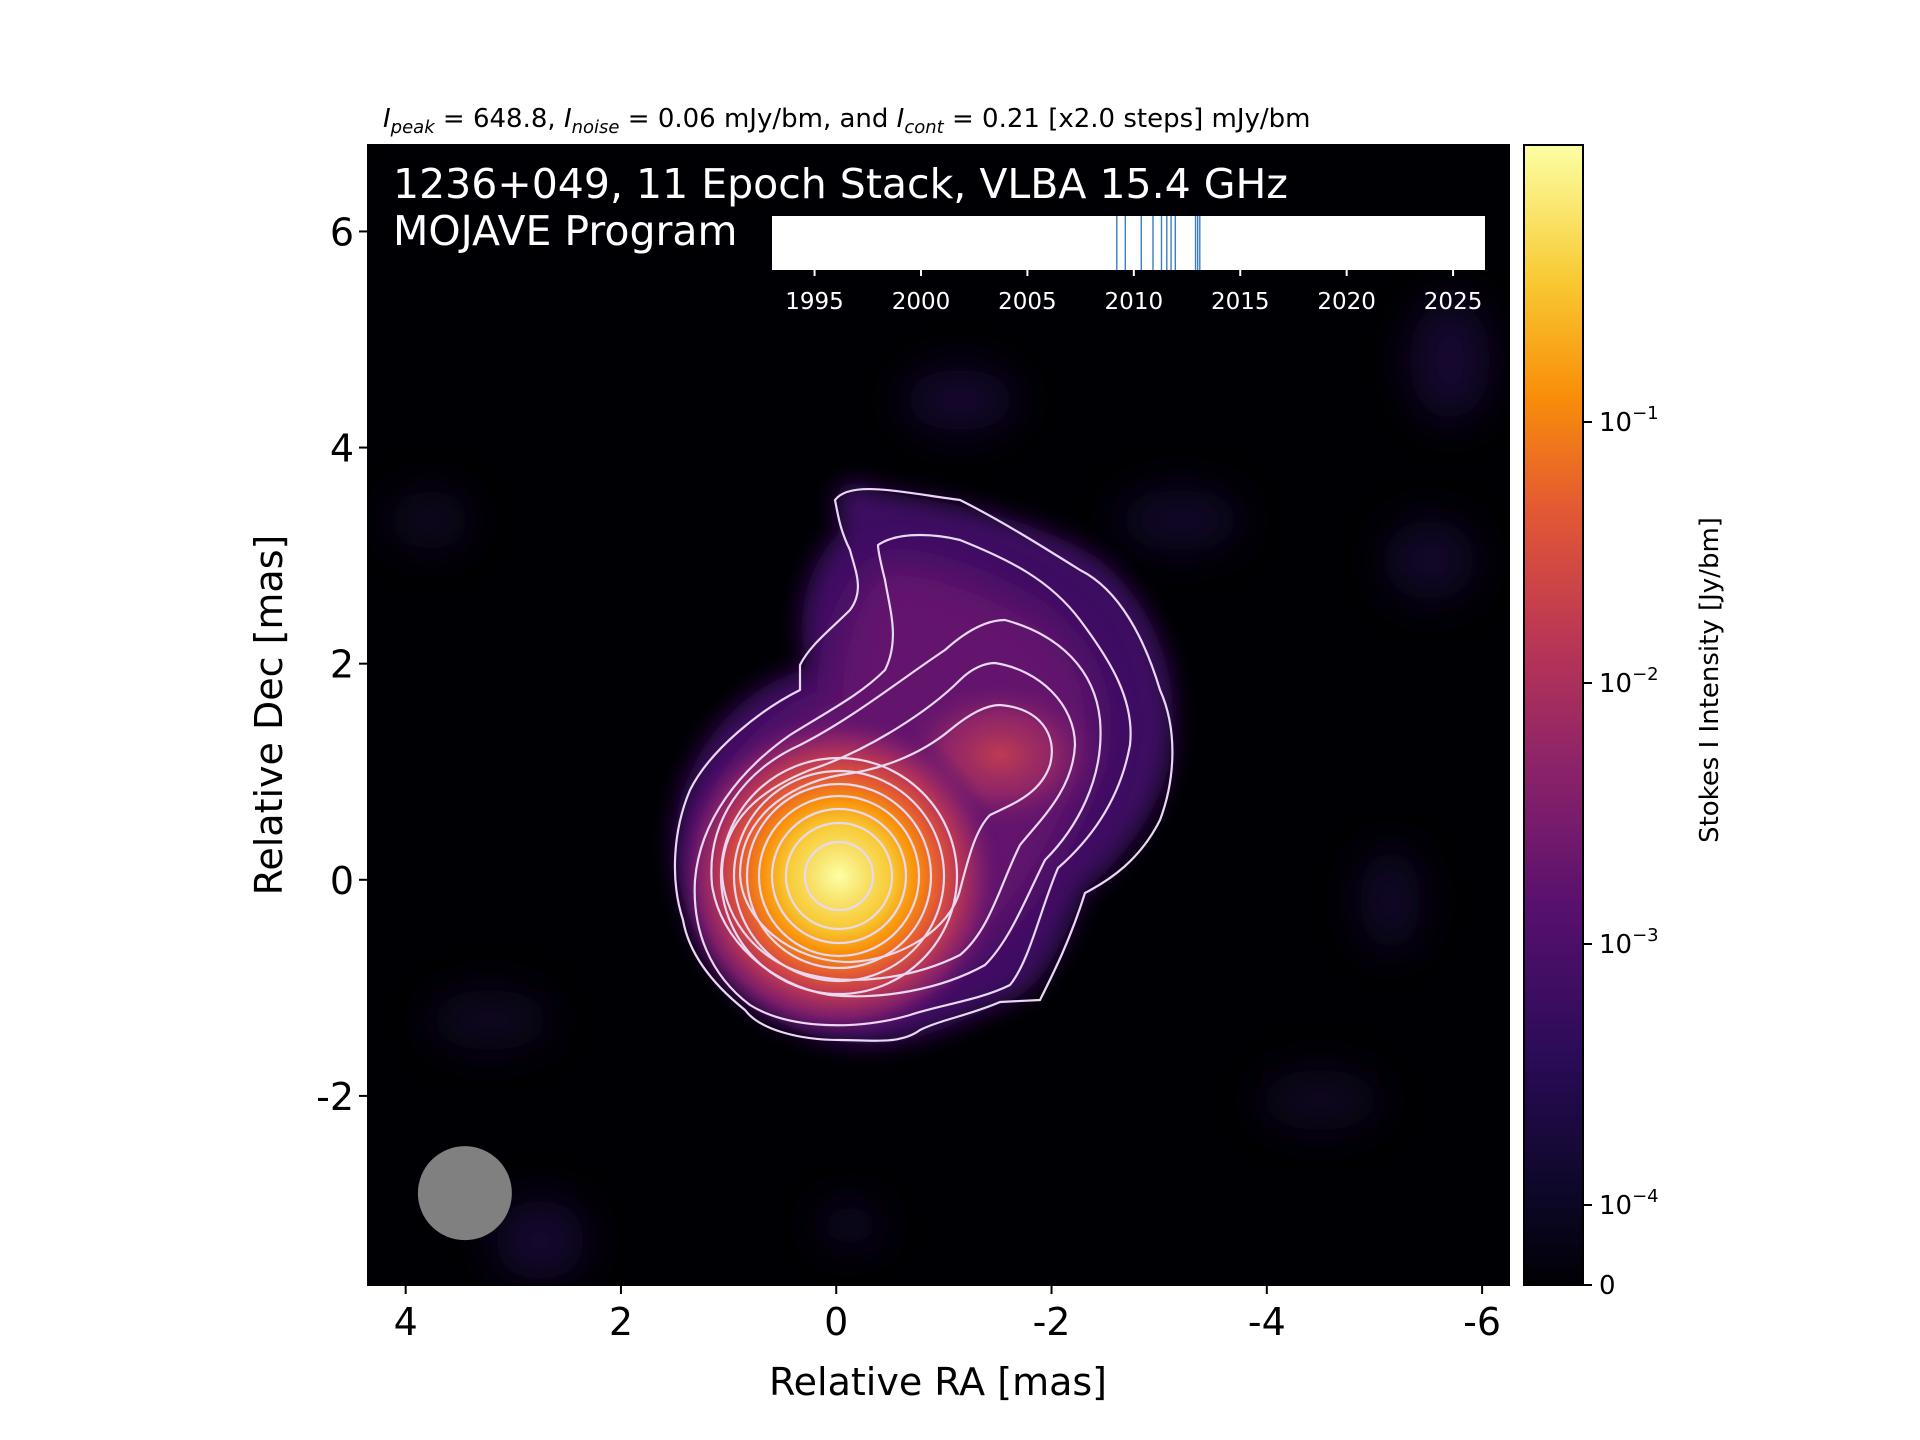  What do you see at coordinates (1629, 942) in the screenshot?
I see `colorbar-tick-label: 10⁻³` at bounding box center [1629, 942].